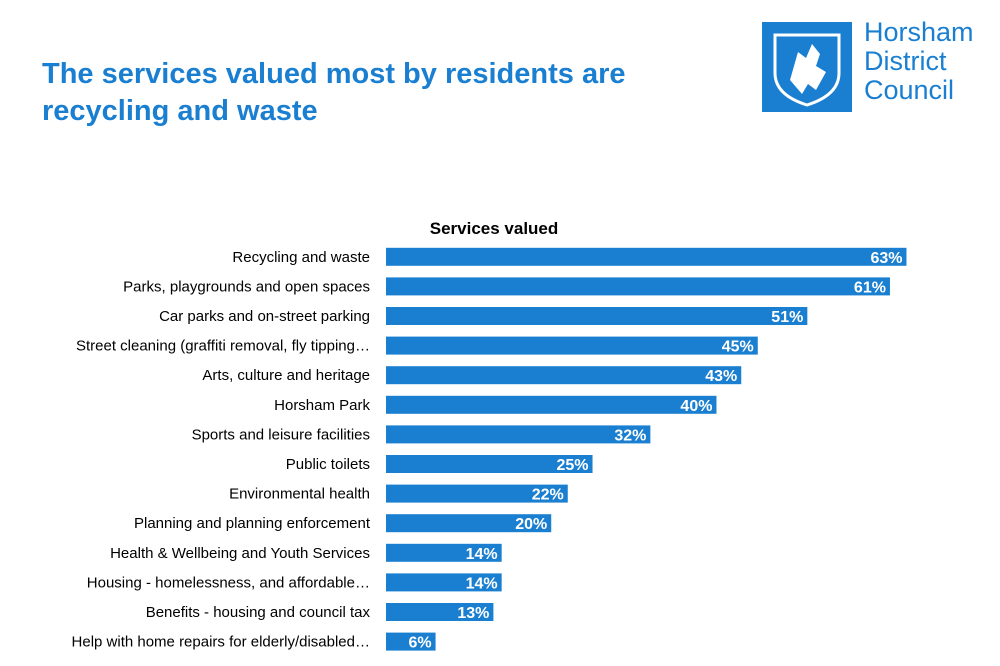  Describe the element at coordinates (286, 375) in the screenshot. I see `category-label: Arts, culture and heritage` at that location.